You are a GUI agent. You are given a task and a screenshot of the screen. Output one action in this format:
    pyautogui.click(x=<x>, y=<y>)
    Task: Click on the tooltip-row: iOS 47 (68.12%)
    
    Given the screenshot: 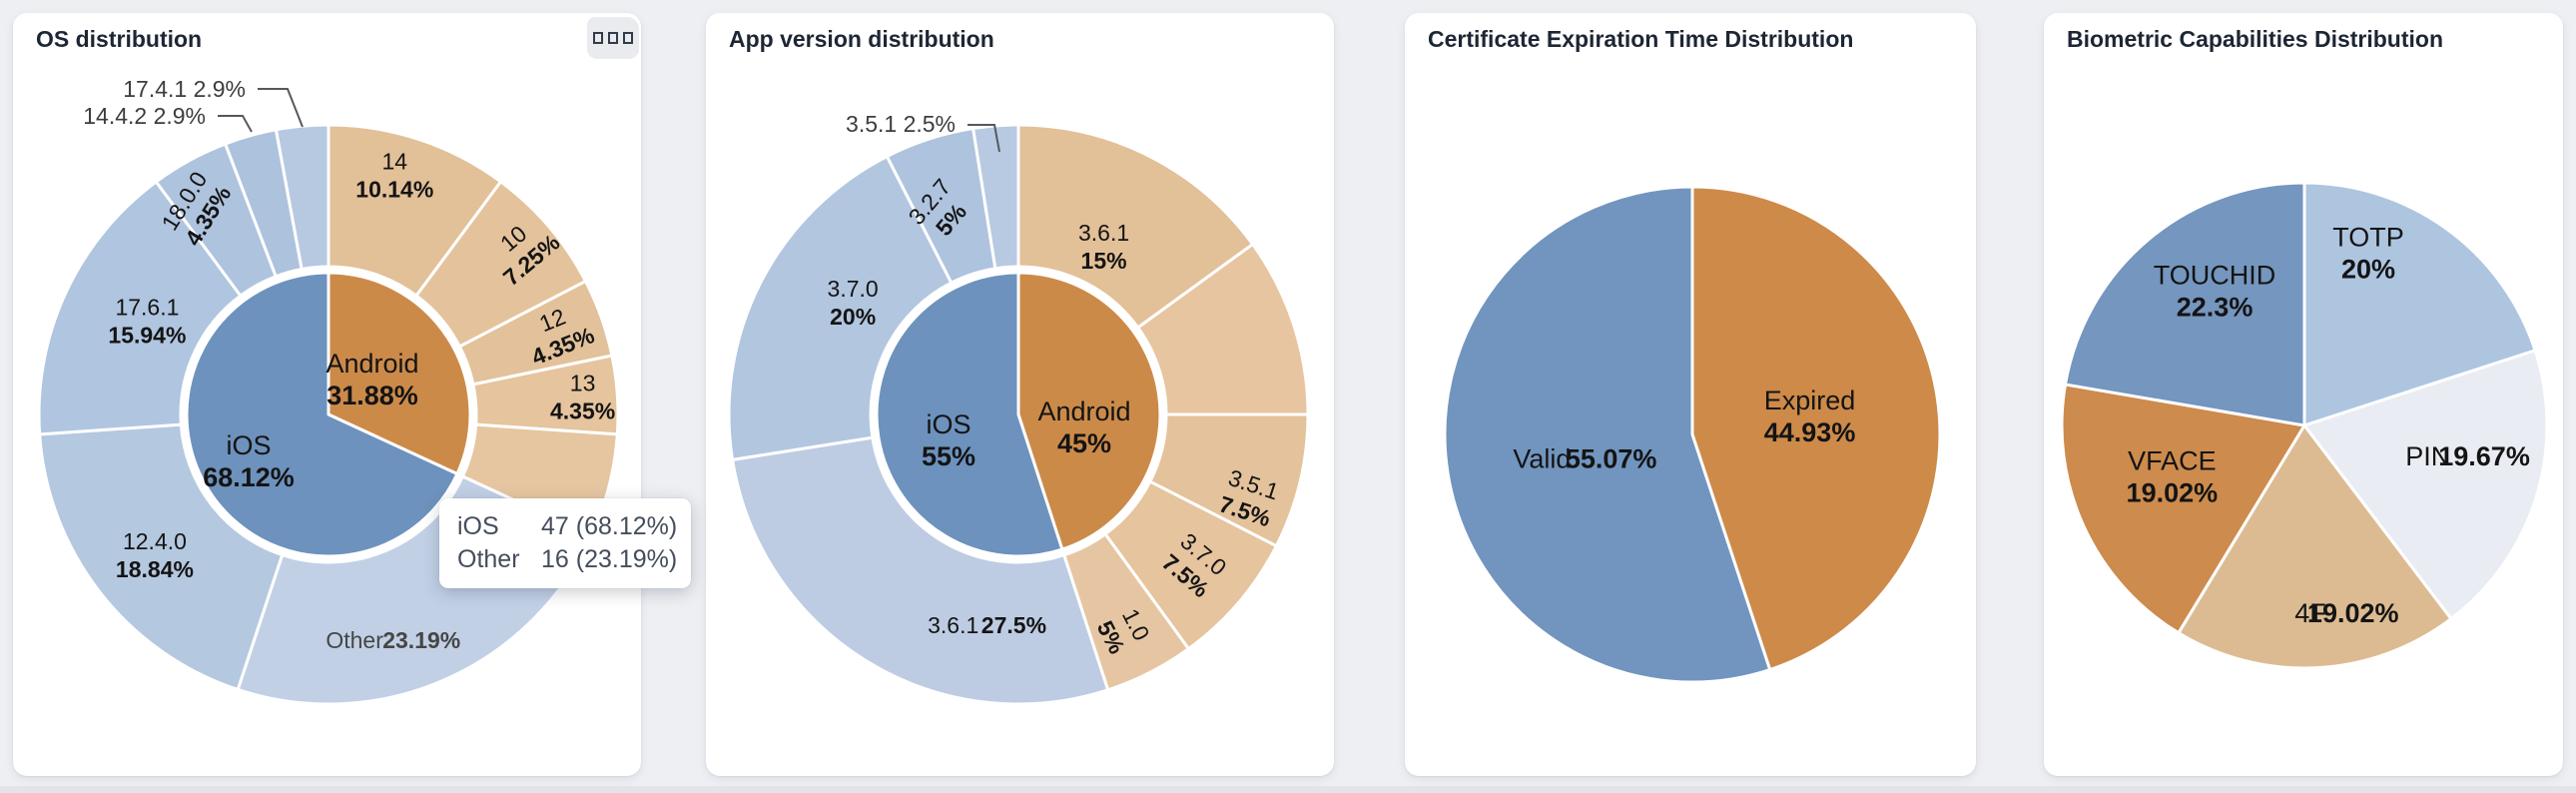 What is the action you would take?
    pyautogui.click(x=567, y=526)
    